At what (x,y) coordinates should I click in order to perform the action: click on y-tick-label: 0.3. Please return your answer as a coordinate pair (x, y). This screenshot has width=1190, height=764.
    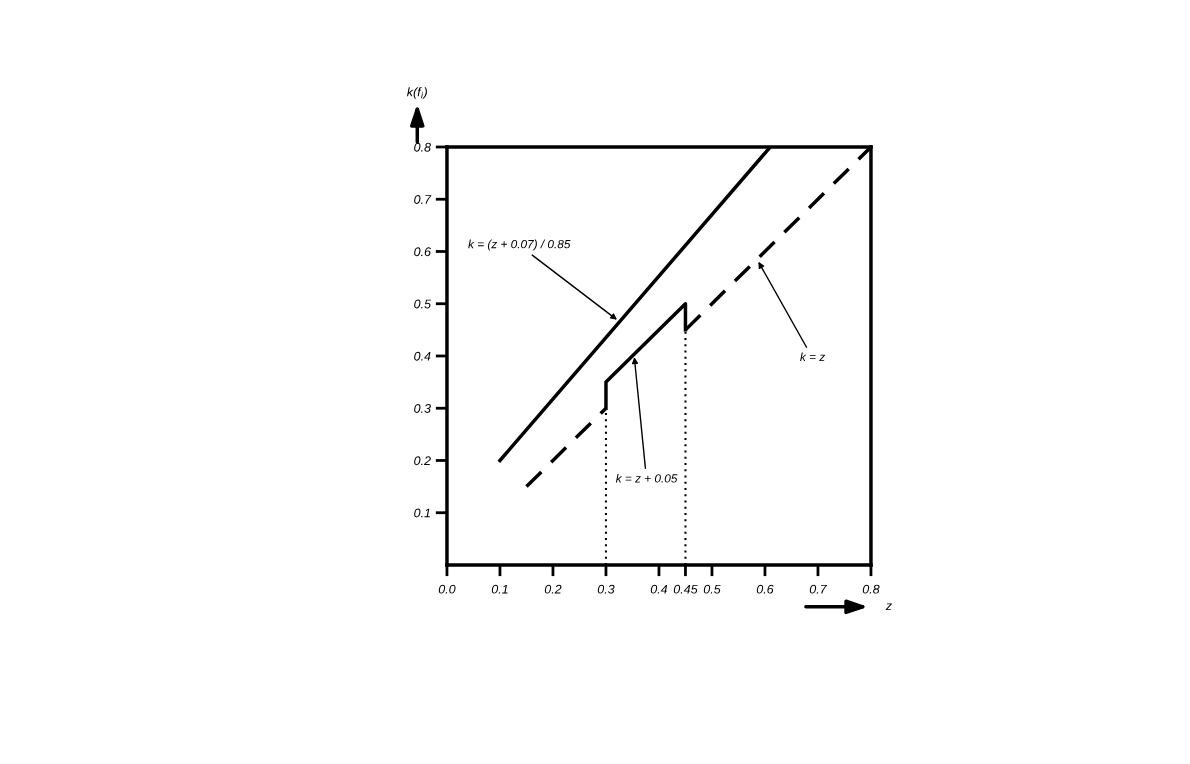
    Looking at the image, I should click on (422, 408).